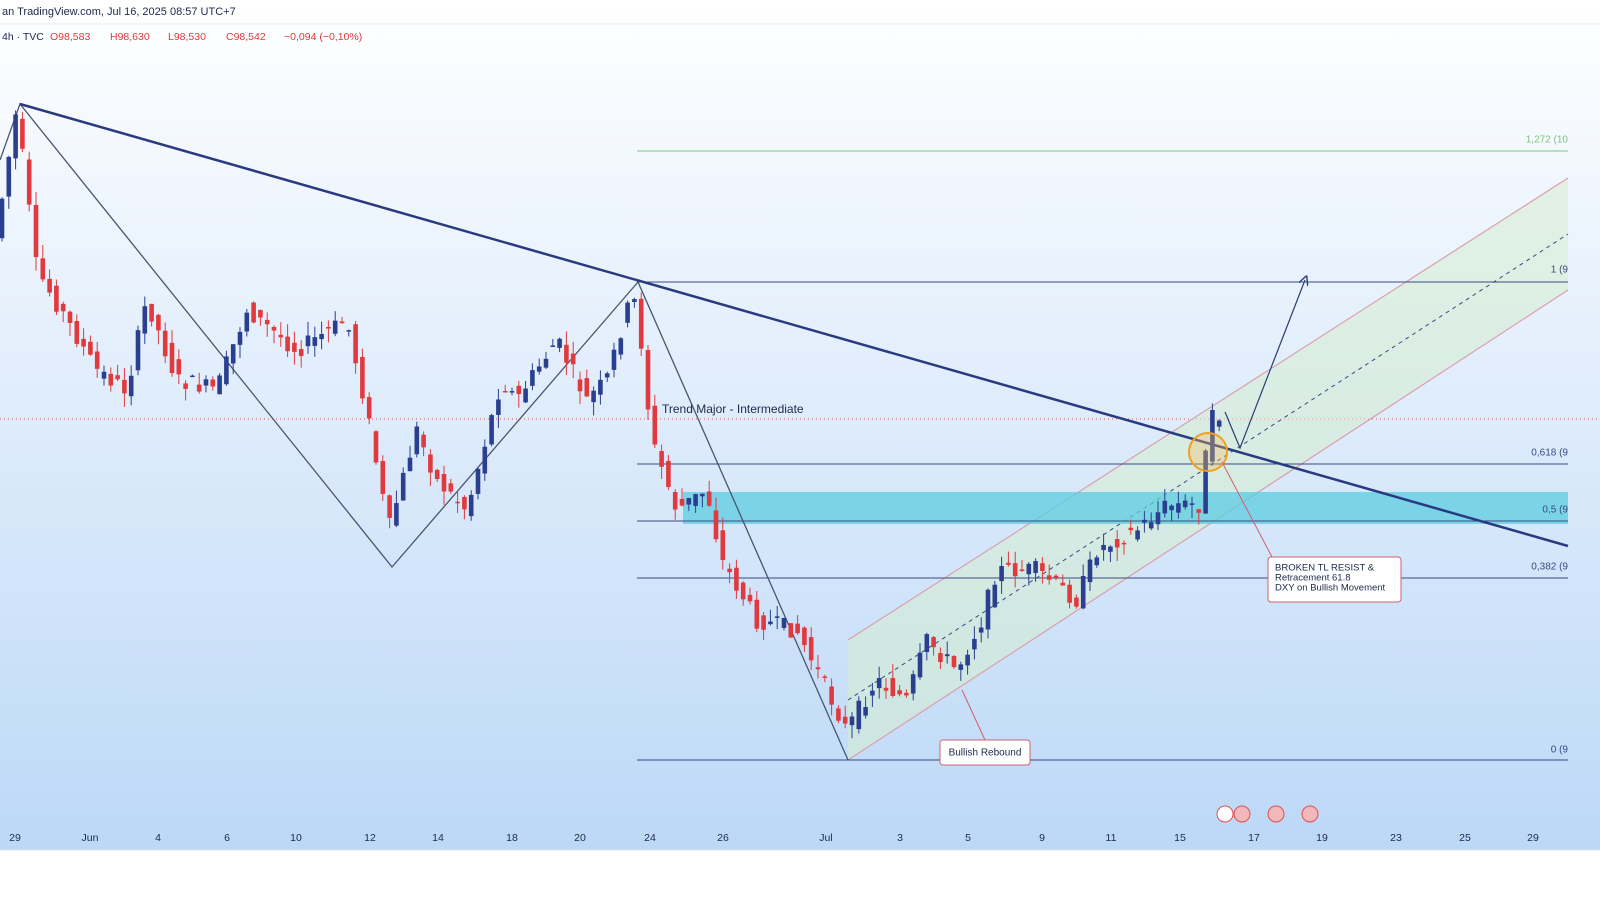 The image size is (1600, 905). I want to click on rebound-label: Bullish Rebound, so click(985, 753).